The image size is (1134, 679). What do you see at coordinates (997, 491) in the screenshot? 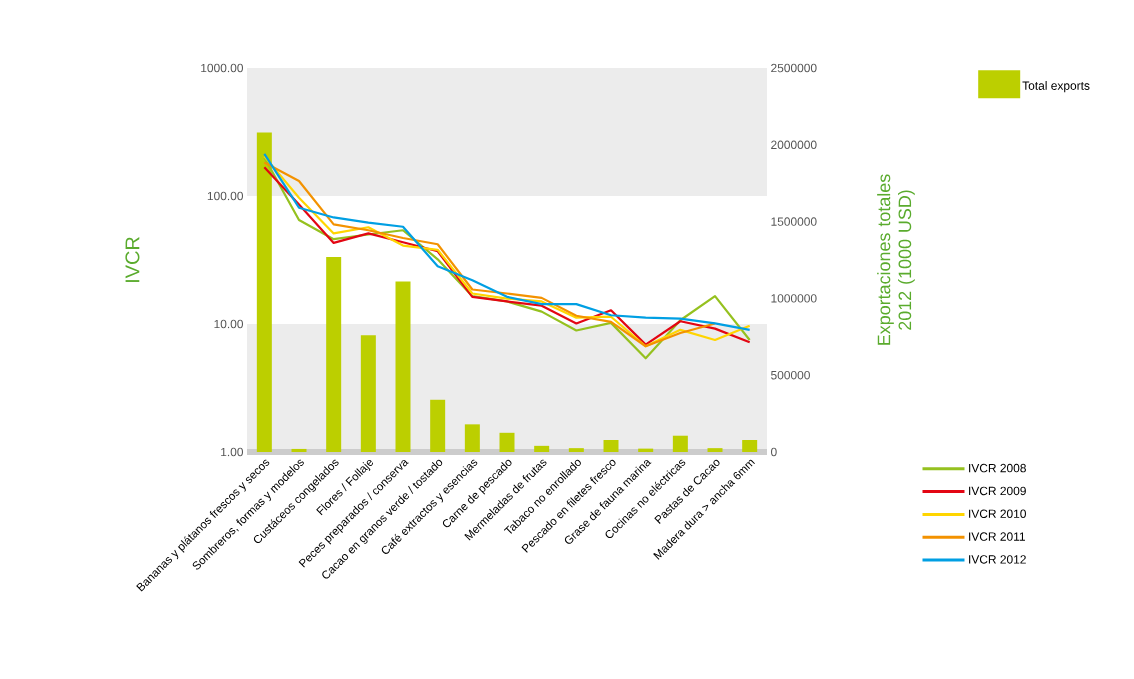
I see `legend-label: IVCR 2009` at bounding box center [997, 491].